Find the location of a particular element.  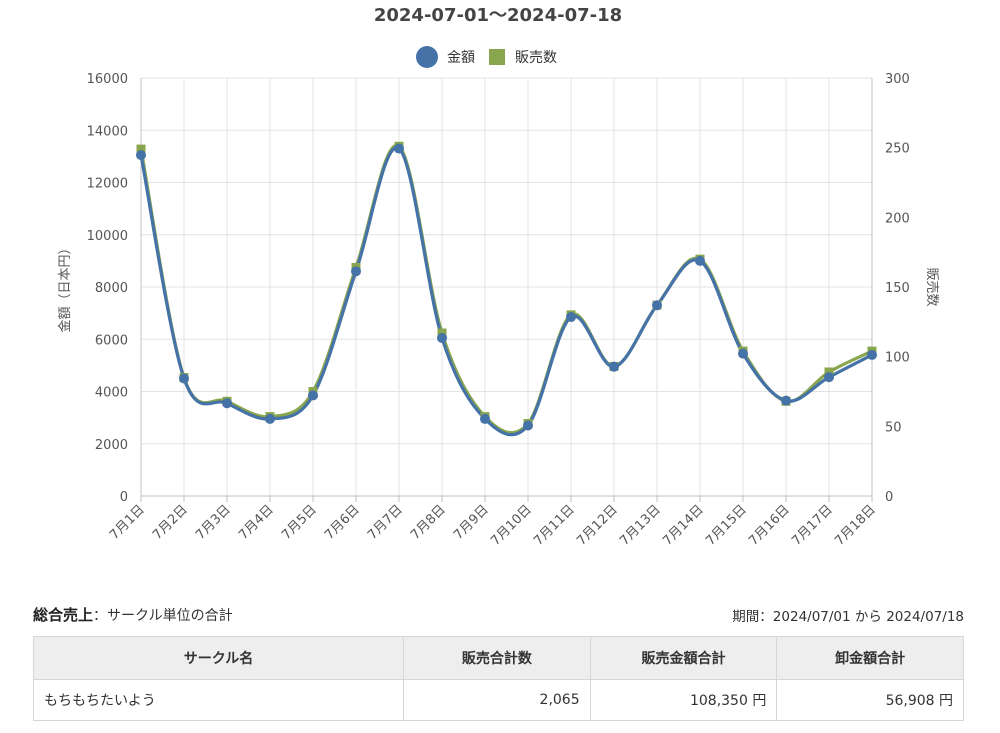

x-tick-label: 7月3日 is located at coordinates (213, 522).